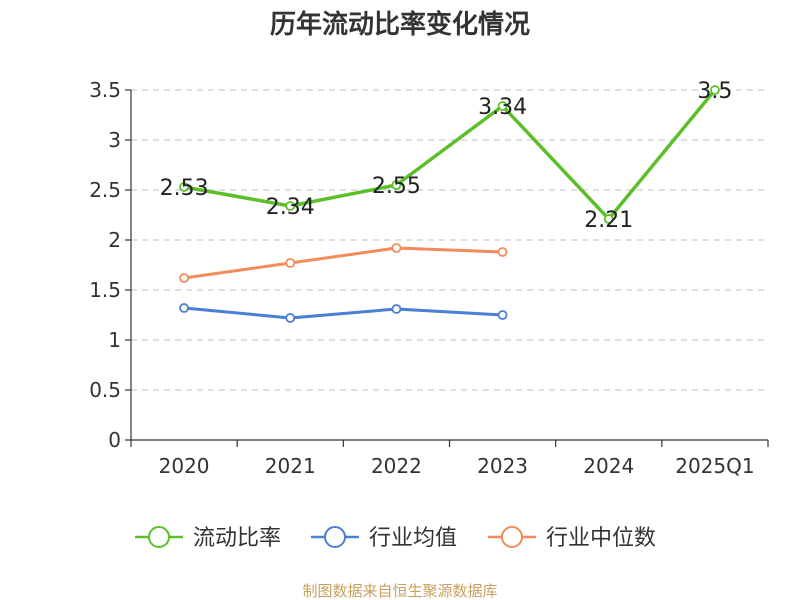 This screenshot has width=800, height=600. I want to click on y-tick-label: 1.5, so click(105, 290).